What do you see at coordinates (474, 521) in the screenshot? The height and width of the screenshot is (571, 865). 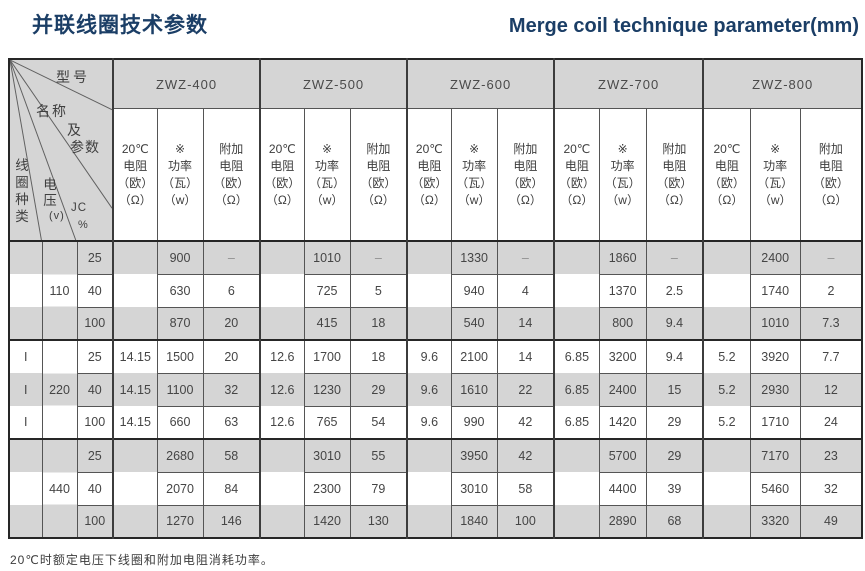 I see `power-cell: 1840` at bounding box center [474, 521].